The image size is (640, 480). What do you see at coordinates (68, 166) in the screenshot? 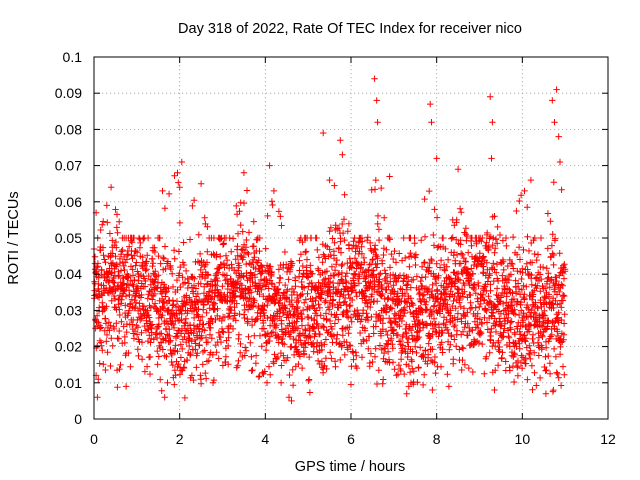
I see `y-tick-label: 0.07` at bounding box center [68, 166].